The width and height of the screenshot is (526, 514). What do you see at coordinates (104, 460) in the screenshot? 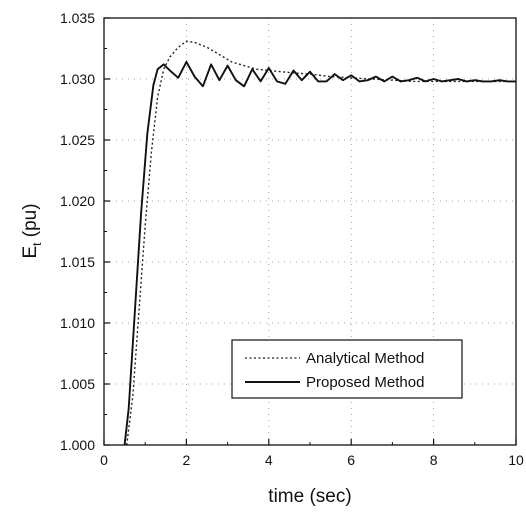
I see `x-tick-label: 0` at bounding box center [104, 460].